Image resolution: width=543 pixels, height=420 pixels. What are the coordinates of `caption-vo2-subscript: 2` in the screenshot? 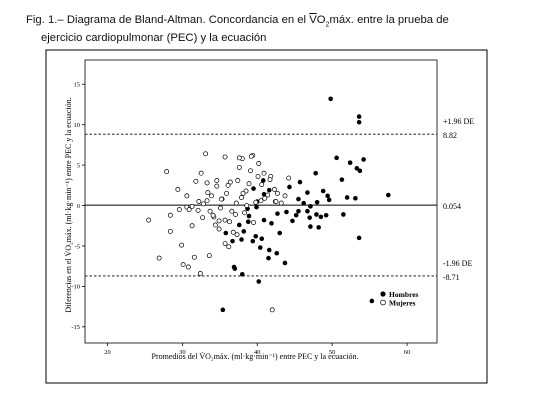 It's located at (327, 25).